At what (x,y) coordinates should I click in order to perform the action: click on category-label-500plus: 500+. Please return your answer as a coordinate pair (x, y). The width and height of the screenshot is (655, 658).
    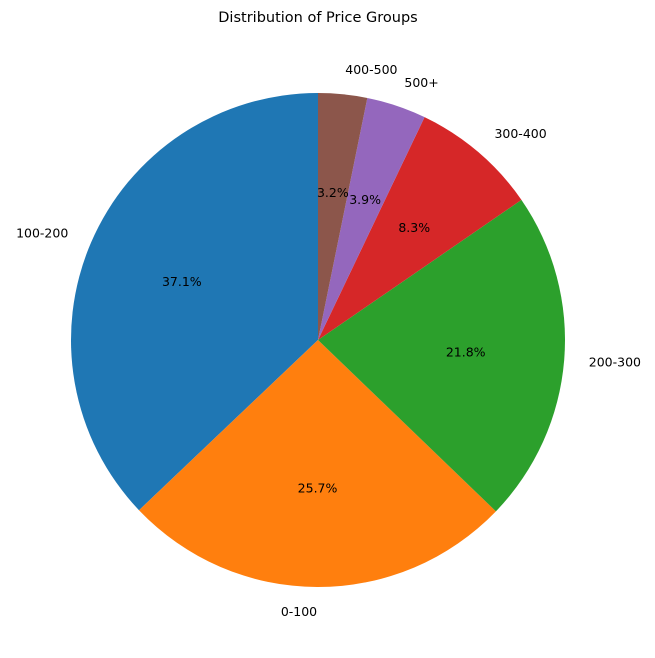
    Looking at the image, I should click on (421, 82).